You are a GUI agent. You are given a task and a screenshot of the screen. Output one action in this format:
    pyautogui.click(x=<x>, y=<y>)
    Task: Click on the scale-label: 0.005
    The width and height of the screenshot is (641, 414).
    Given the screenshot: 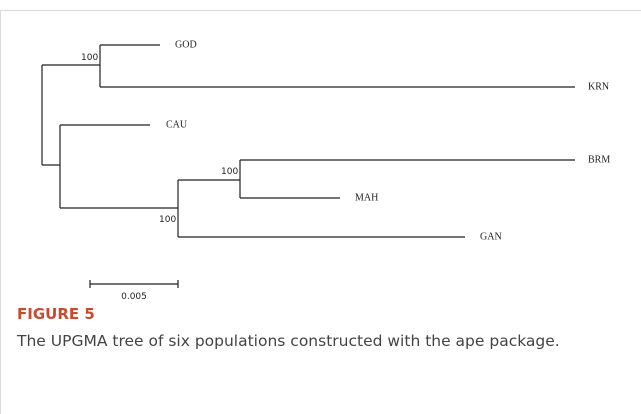 What is the action you would take?
    pyautogui.click(x=134, y=296)
    